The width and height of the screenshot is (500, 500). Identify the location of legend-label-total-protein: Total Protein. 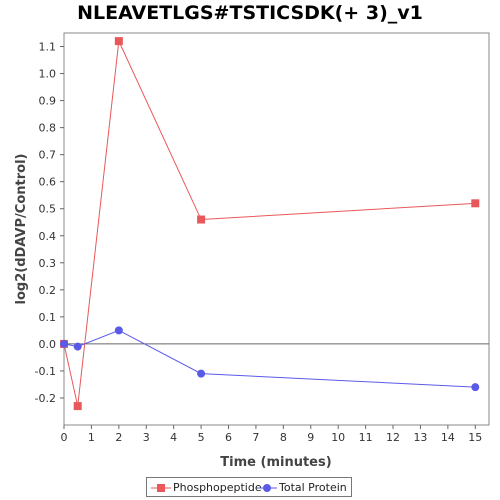
(313, 487).